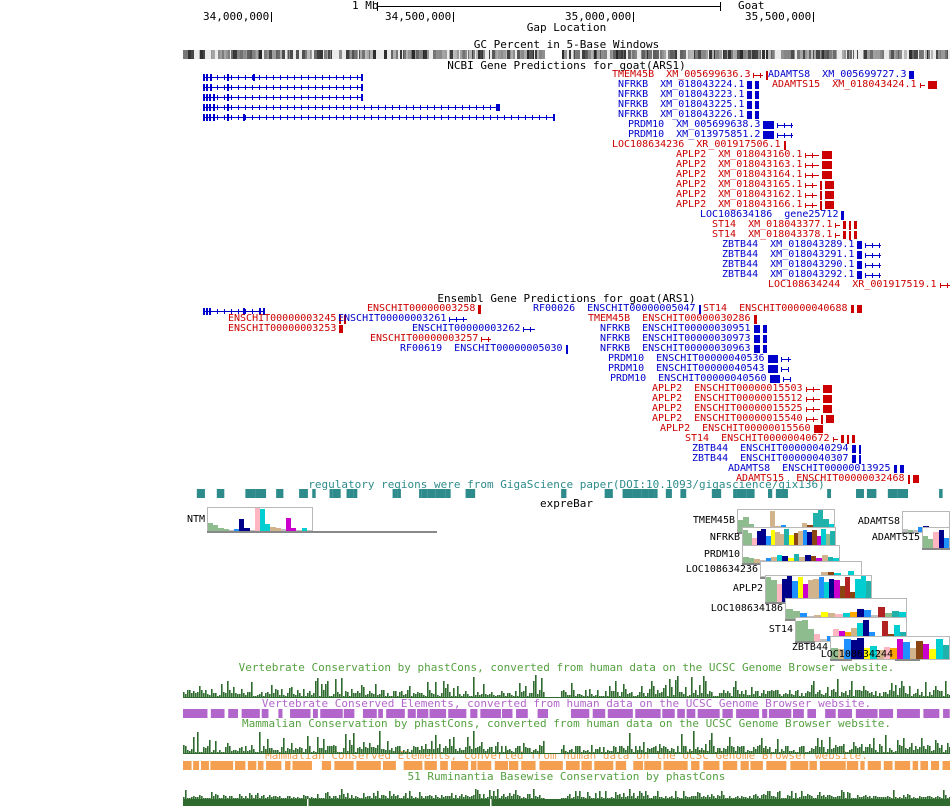  I want to click on mammalian-elements-track, so click(566, 765).